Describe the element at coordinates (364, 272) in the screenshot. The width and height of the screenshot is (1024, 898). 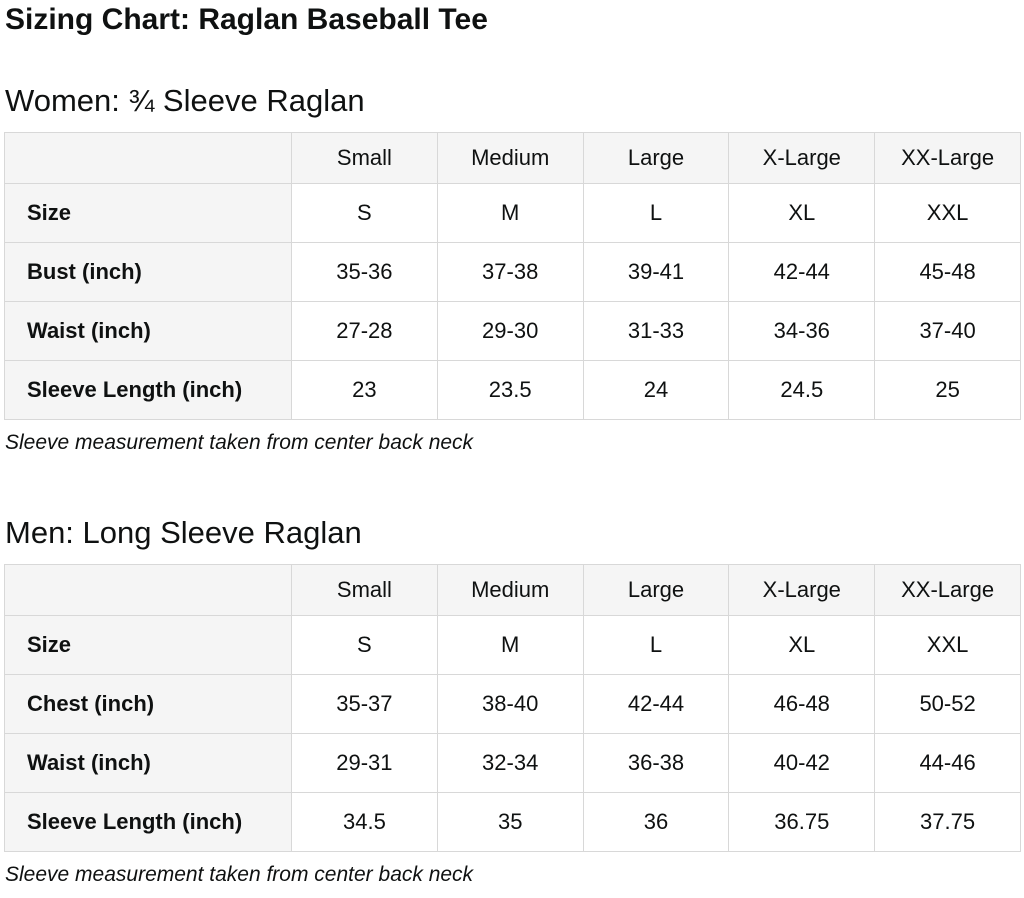
I see `cell-value: 35-36` at that location.